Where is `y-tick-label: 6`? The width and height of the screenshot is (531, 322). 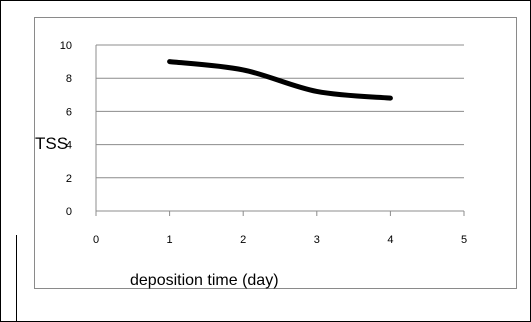
y-tick-label: 6 is located at coordinates (69, 112).